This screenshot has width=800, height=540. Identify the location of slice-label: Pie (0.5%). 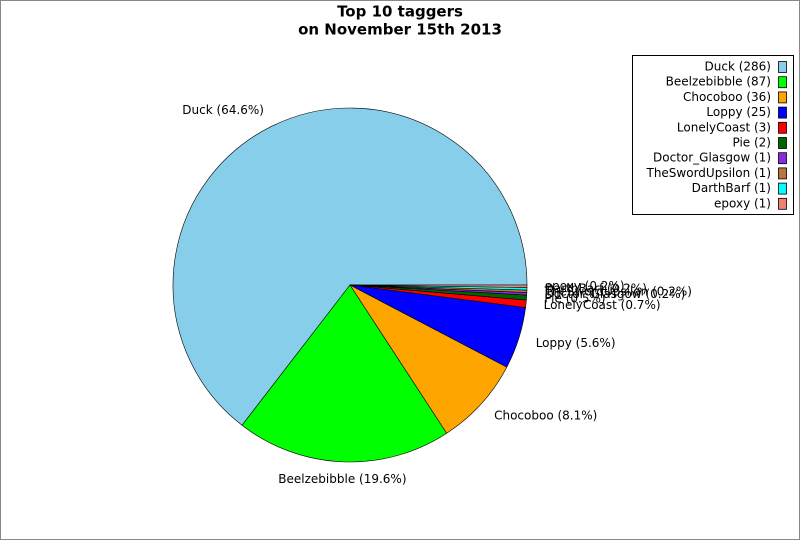
(574, 298).